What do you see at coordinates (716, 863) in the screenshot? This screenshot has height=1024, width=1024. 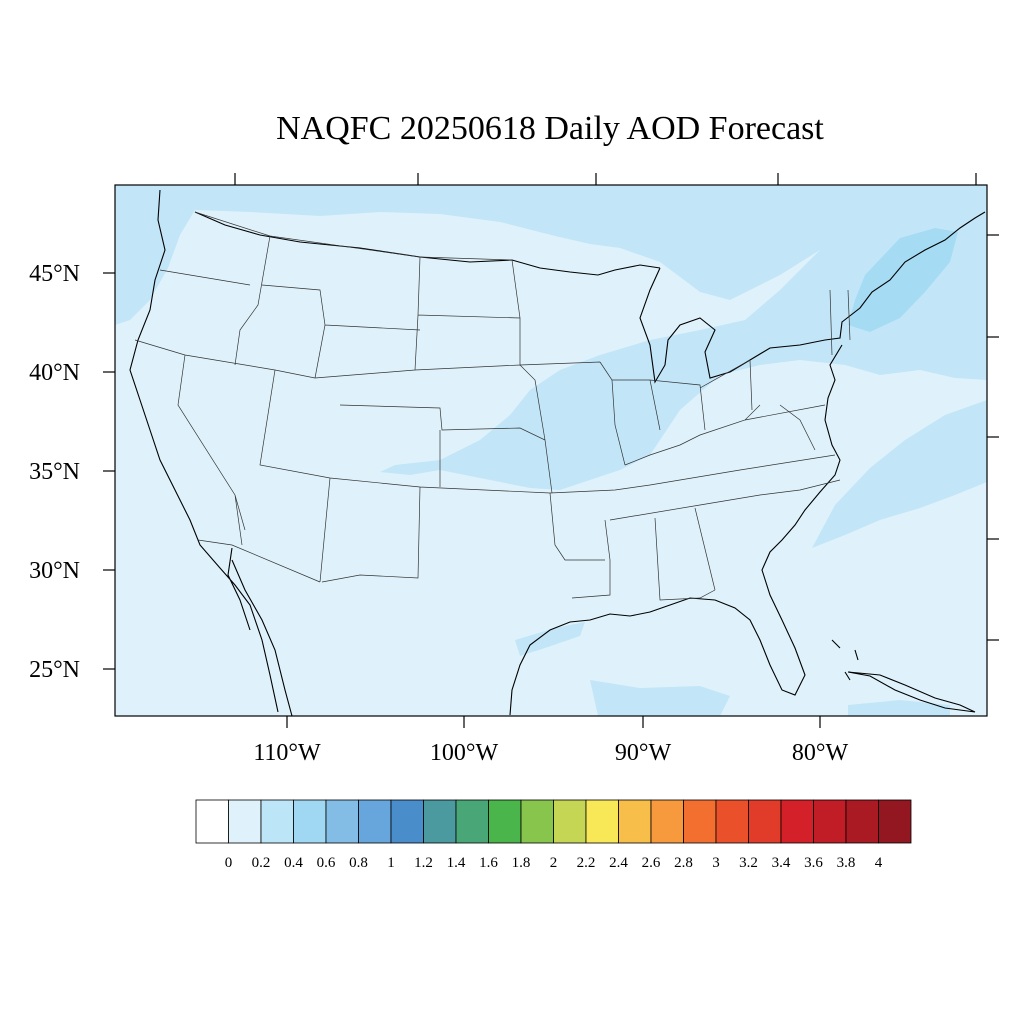 I see `colorbar-label: 3` at bounding box center [716, 863].